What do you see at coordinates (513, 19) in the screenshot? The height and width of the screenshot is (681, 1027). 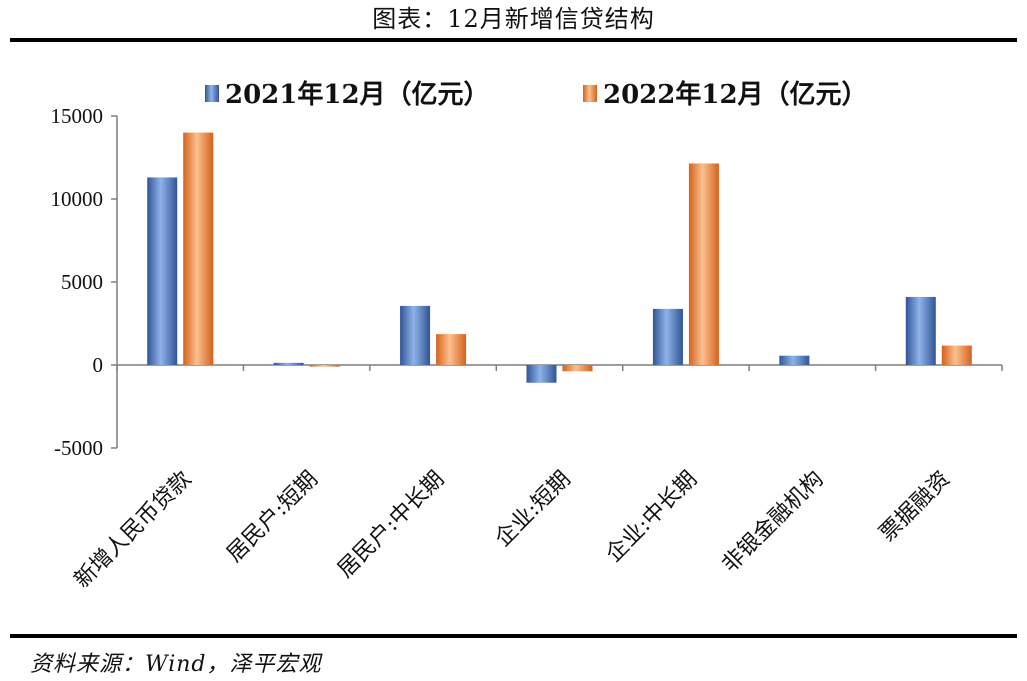 I see `chart-title: 图表：12月新增信贷结构` at bounding box center [513, 19].